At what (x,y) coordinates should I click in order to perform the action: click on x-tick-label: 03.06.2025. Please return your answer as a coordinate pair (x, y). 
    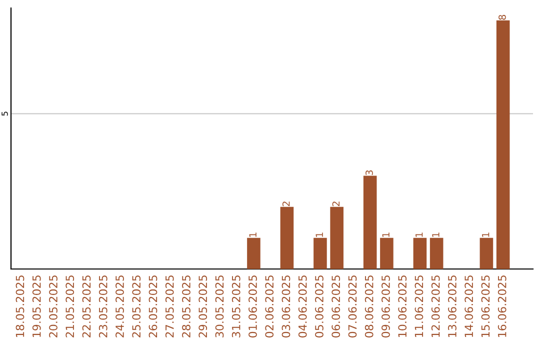
    Looking at the image, I should click on (286, 307).